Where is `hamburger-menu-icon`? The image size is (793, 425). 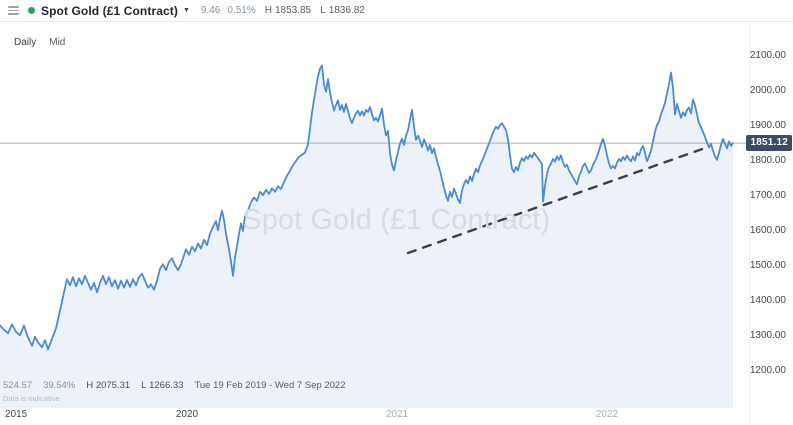 hamburger-menu-icon is located at coordinates (13, 10).